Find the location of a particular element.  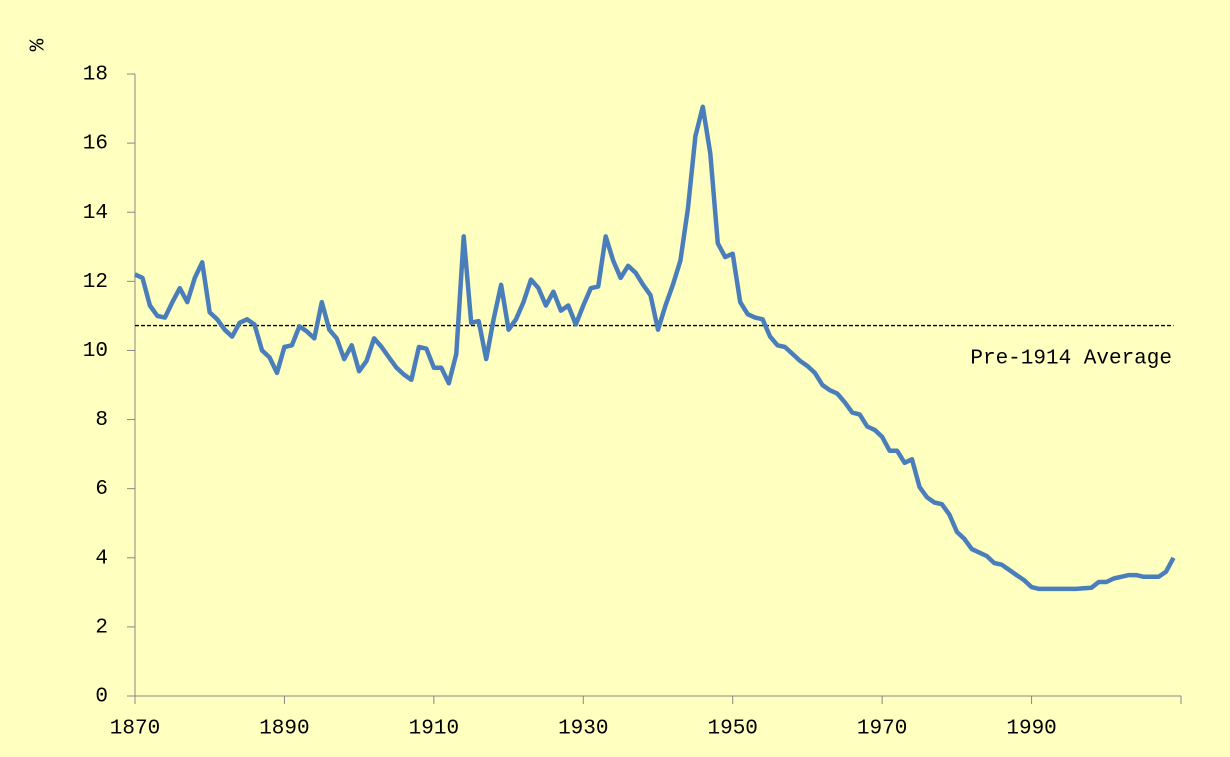

y-tick-label: 12 is located at coordinates (95, 282).